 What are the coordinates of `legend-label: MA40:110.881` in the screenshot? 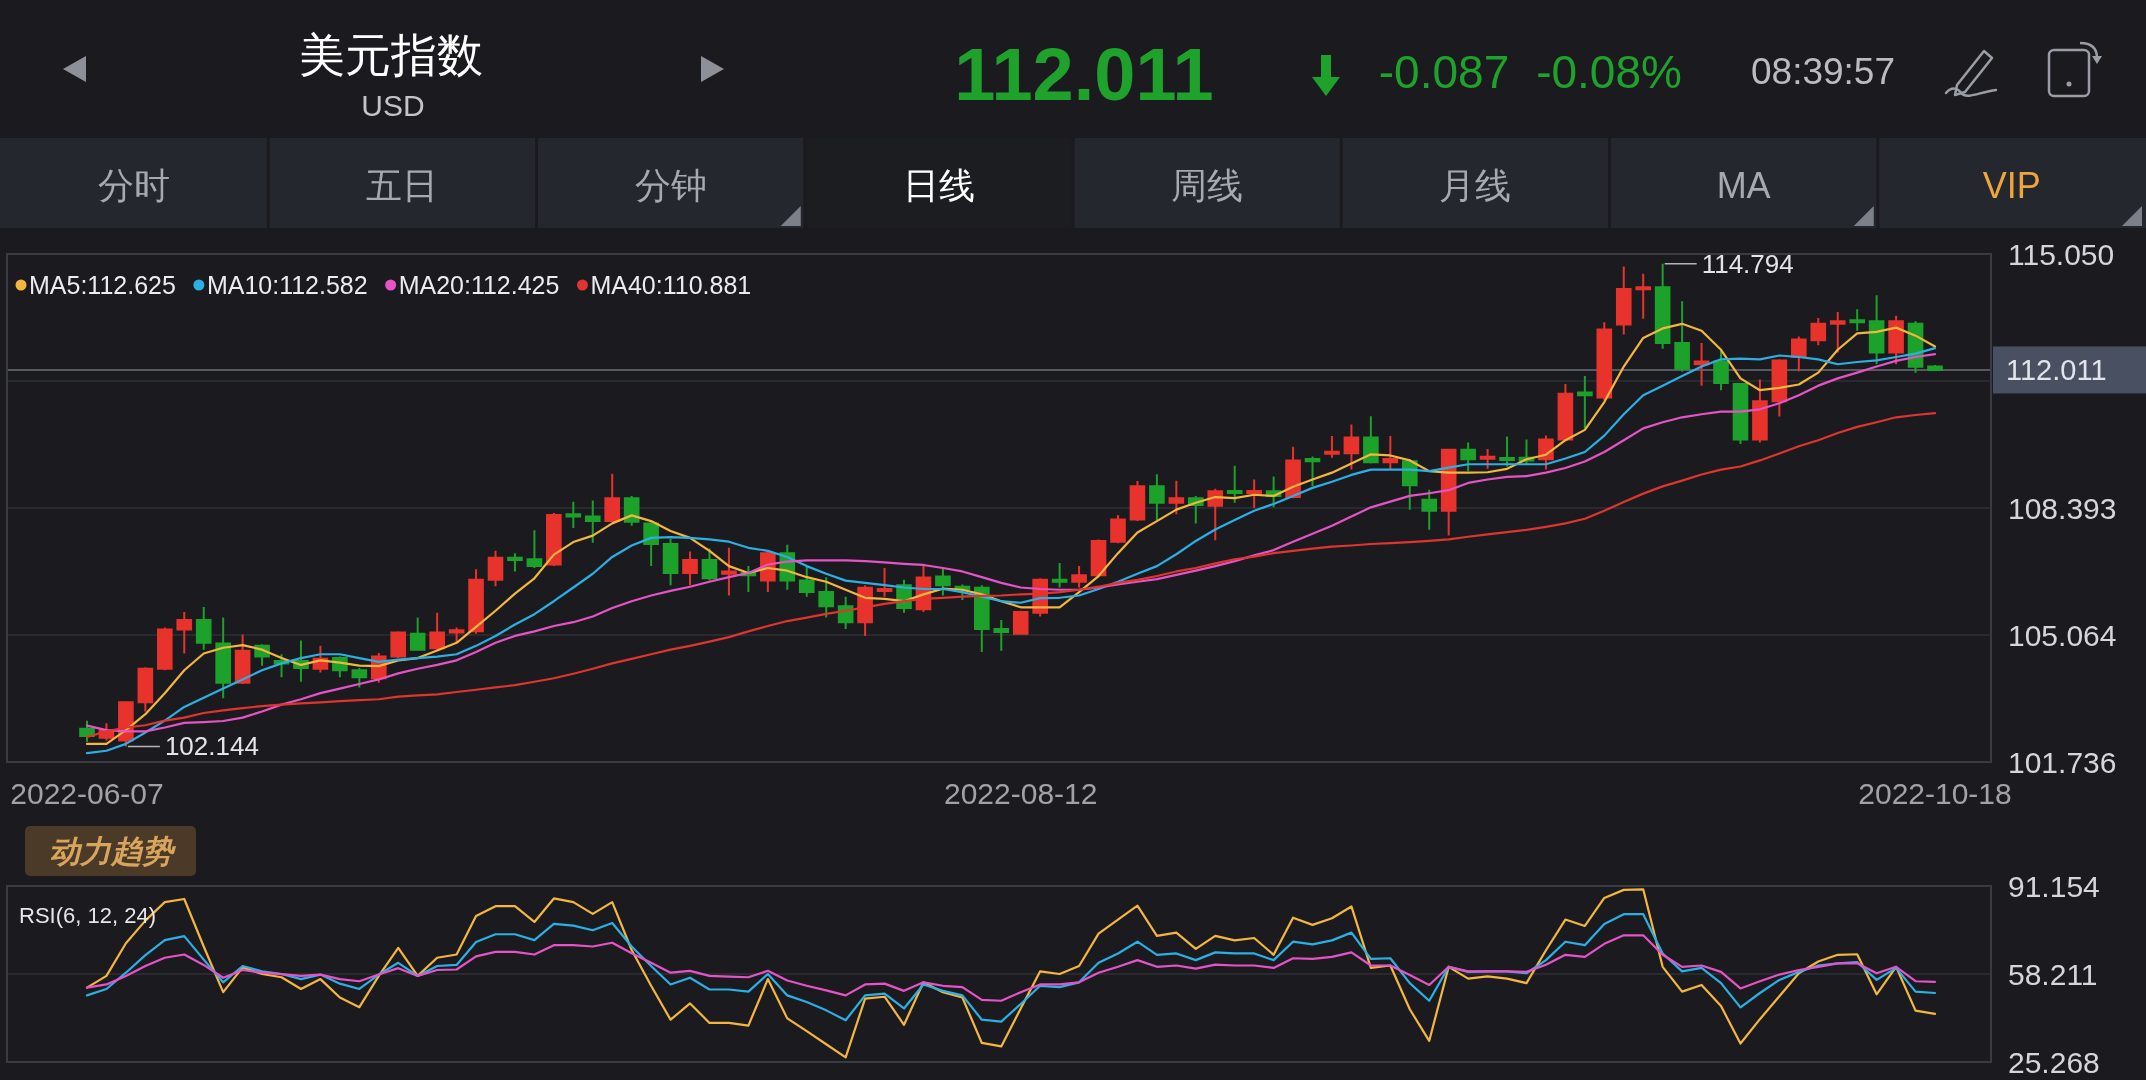 It's located at (671, 285).